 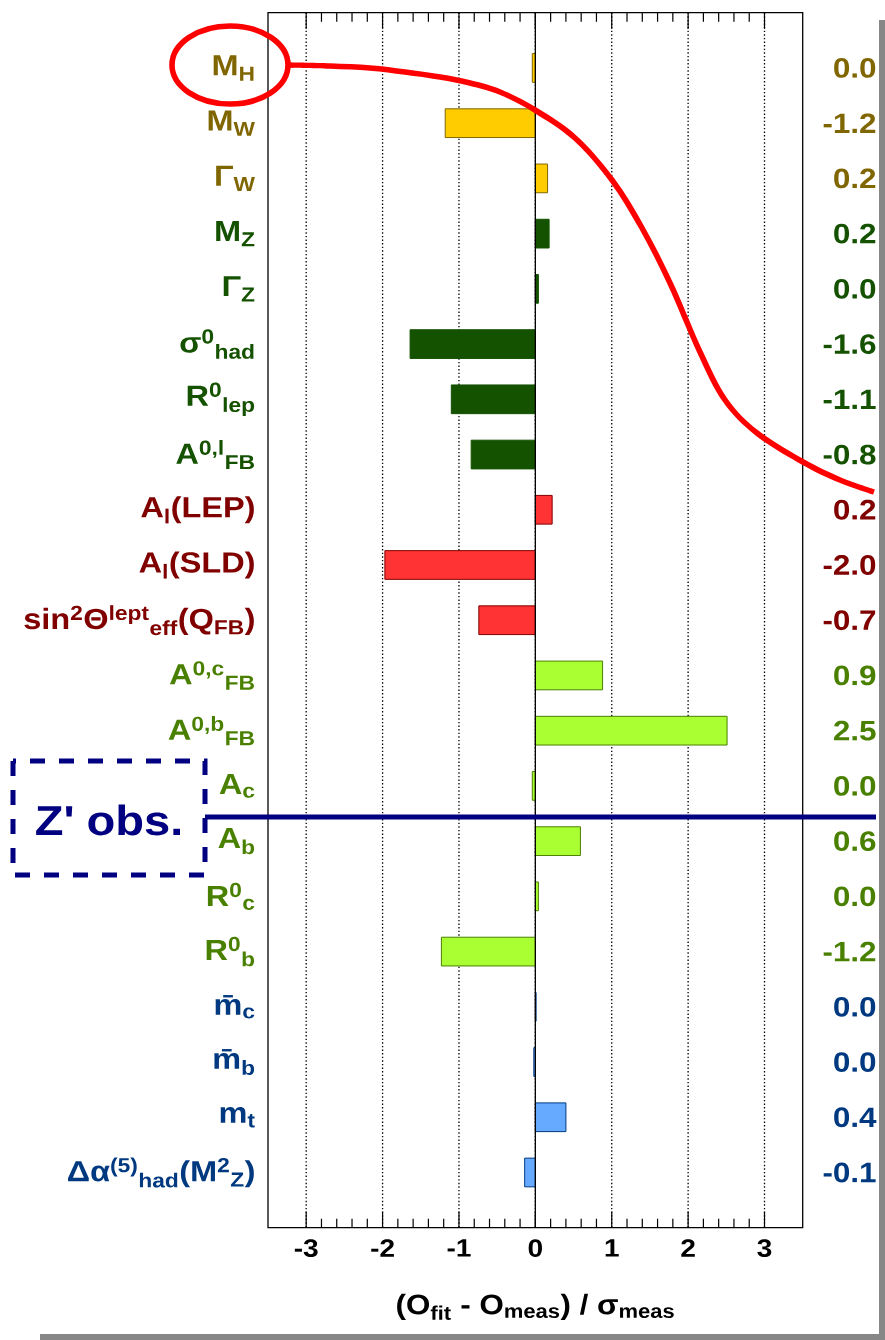 I want to click on x-tick-label: -3, so click(x=306, y=1248).